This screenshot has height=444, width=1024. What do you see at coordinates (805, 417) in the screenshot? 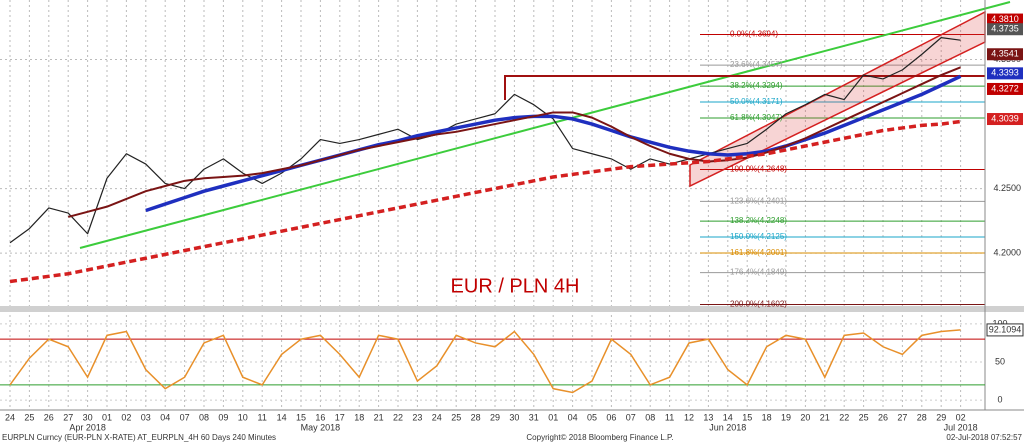
I see `x-tick-label: 20` at bounding box center [805, 417].